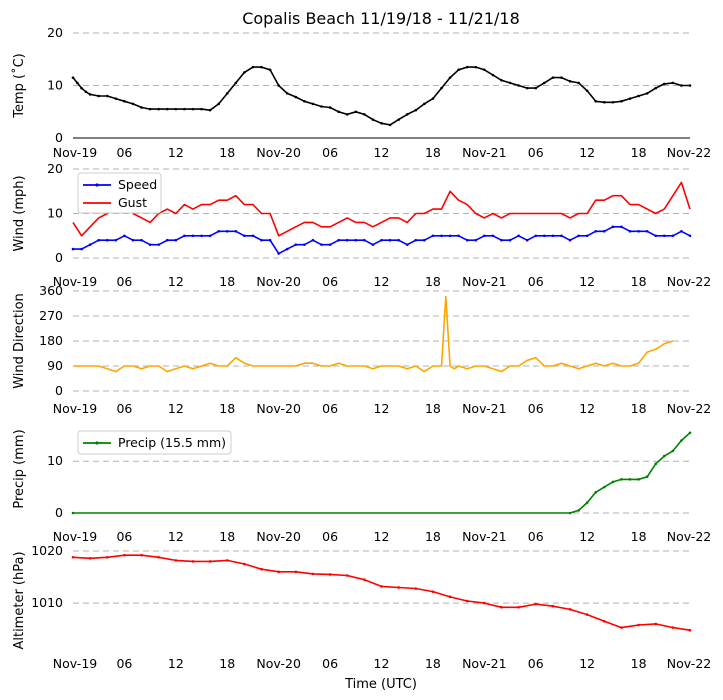 Image resolution: width=723 pixels, height=700 pixels. I want to click on precip-ytick-label: 0, so click(59, 512).